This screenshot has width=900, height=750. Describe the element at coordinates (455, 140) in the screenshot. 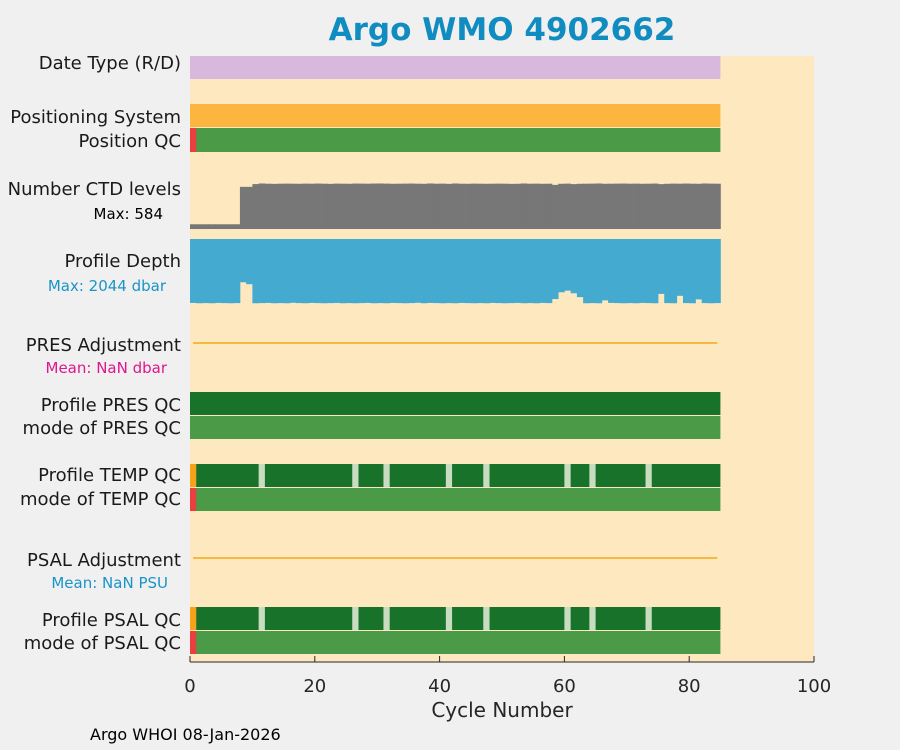

I see `position-qc-bar` at that location.